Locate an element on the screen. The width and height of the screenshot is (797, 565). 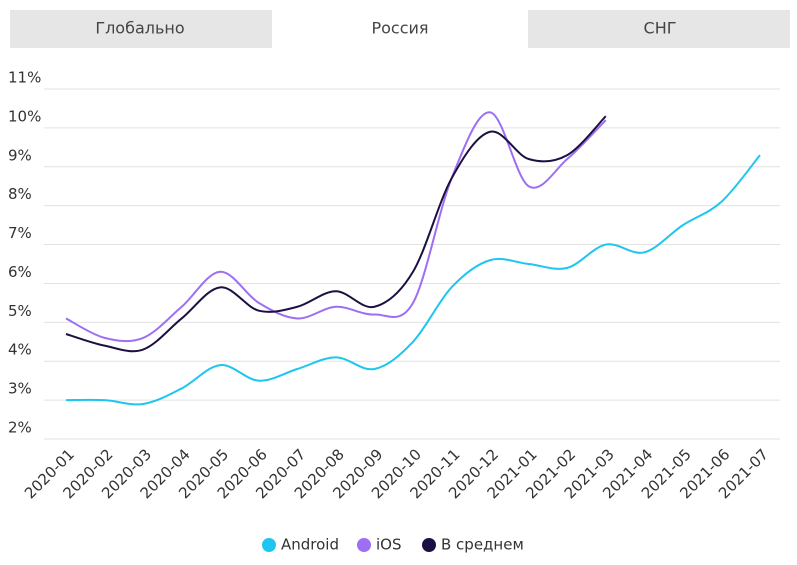
legend-label: В среднем is located at coordinates (482, 545).